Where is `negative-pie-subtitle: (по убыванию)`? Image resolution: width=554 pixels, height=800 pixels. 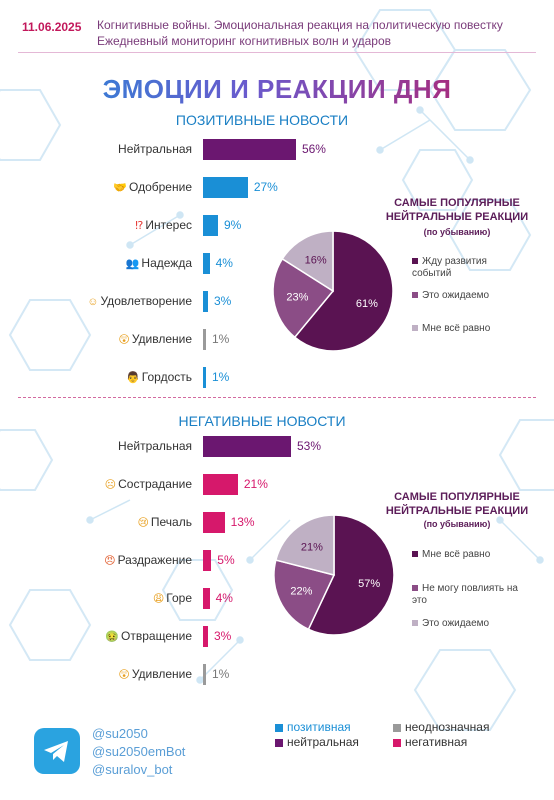
negative-pie-subtitle: (по убыванию) is located at coordinates (457, 524).